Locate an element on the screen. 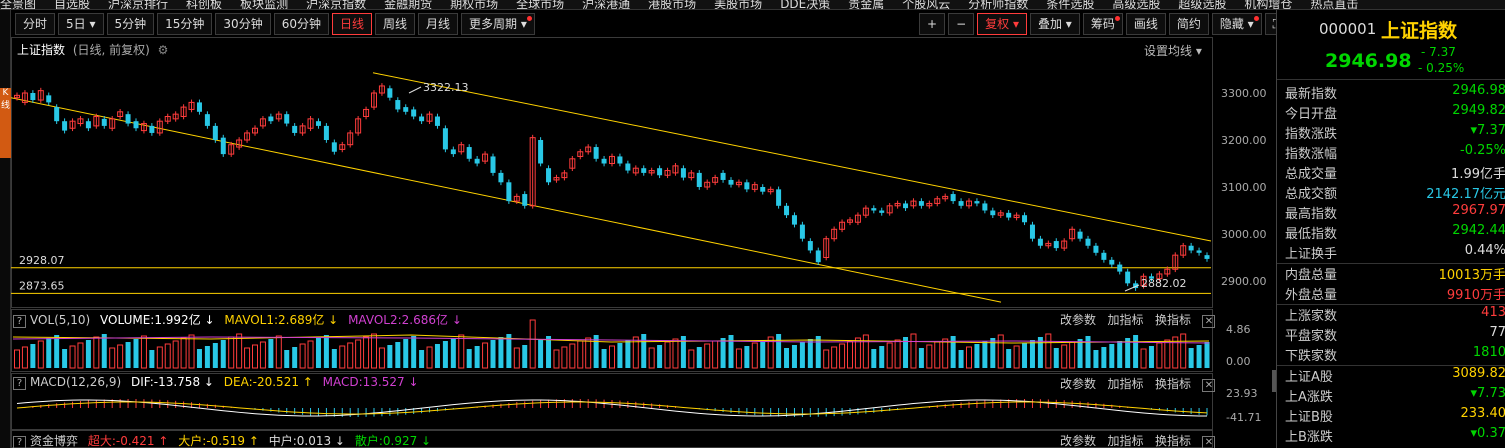  period-button: 30分钟 is located at coordinates (243, 24).